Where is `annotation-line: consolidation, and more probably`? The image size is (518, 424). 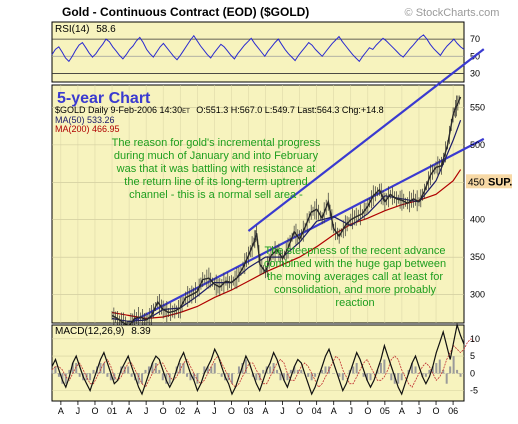 annotation-line: consolidation, and more probably is located at coordinates (355, 290).